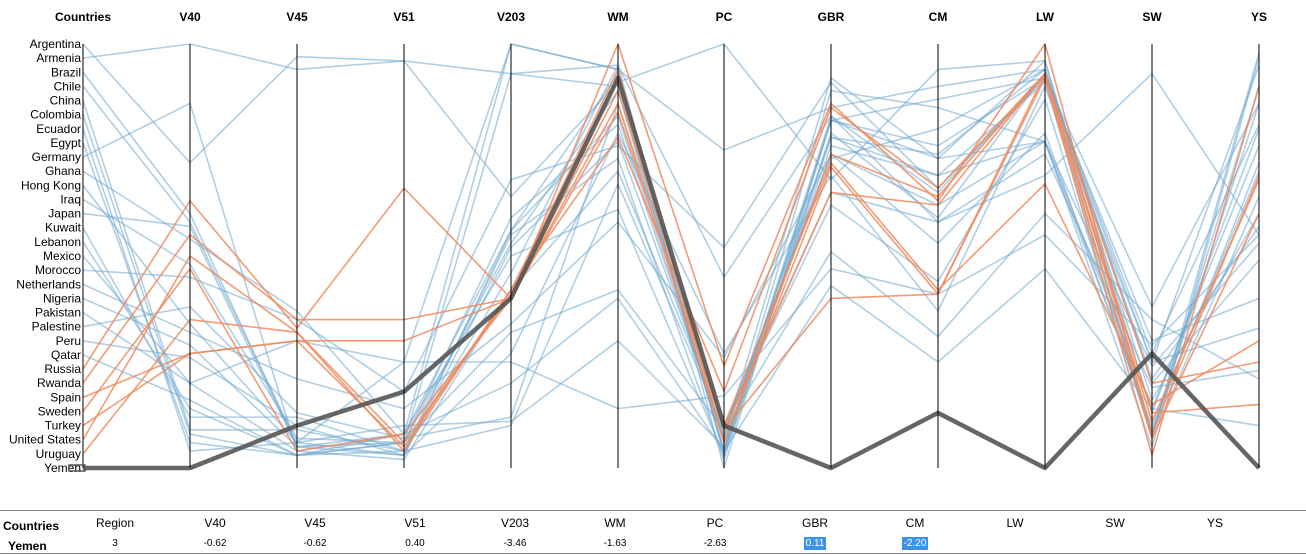 Image resolution: width=1306 pixels, height=556 pixels. I want to click on axis-title-pc: PC, so click(724, 17).